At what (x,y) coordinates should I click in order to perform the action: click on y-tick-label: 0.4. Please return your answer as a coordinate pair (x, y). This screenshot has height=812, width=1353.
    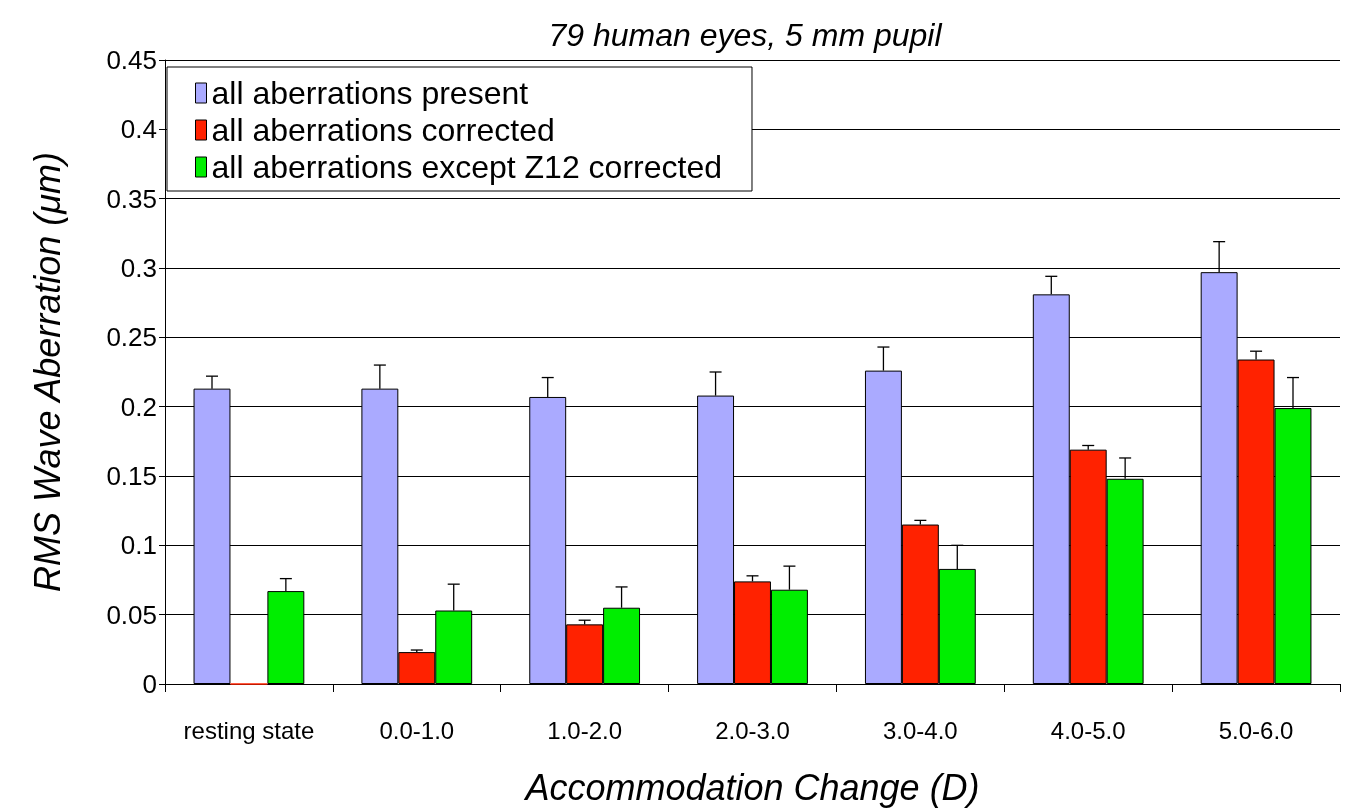
    Looking at the image, I should click on (138, 129).